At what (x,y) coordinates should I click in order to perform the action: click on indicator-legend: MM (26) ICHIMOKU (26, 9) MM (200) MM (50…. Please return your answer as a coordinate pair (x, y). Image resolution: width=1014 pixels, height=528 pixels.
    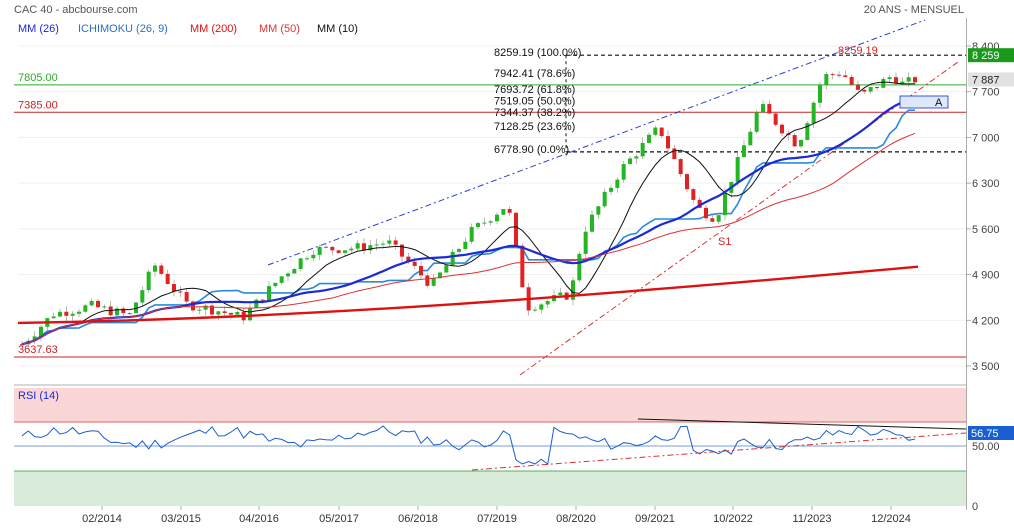
    Looking at the image, I should click on (188, 29).